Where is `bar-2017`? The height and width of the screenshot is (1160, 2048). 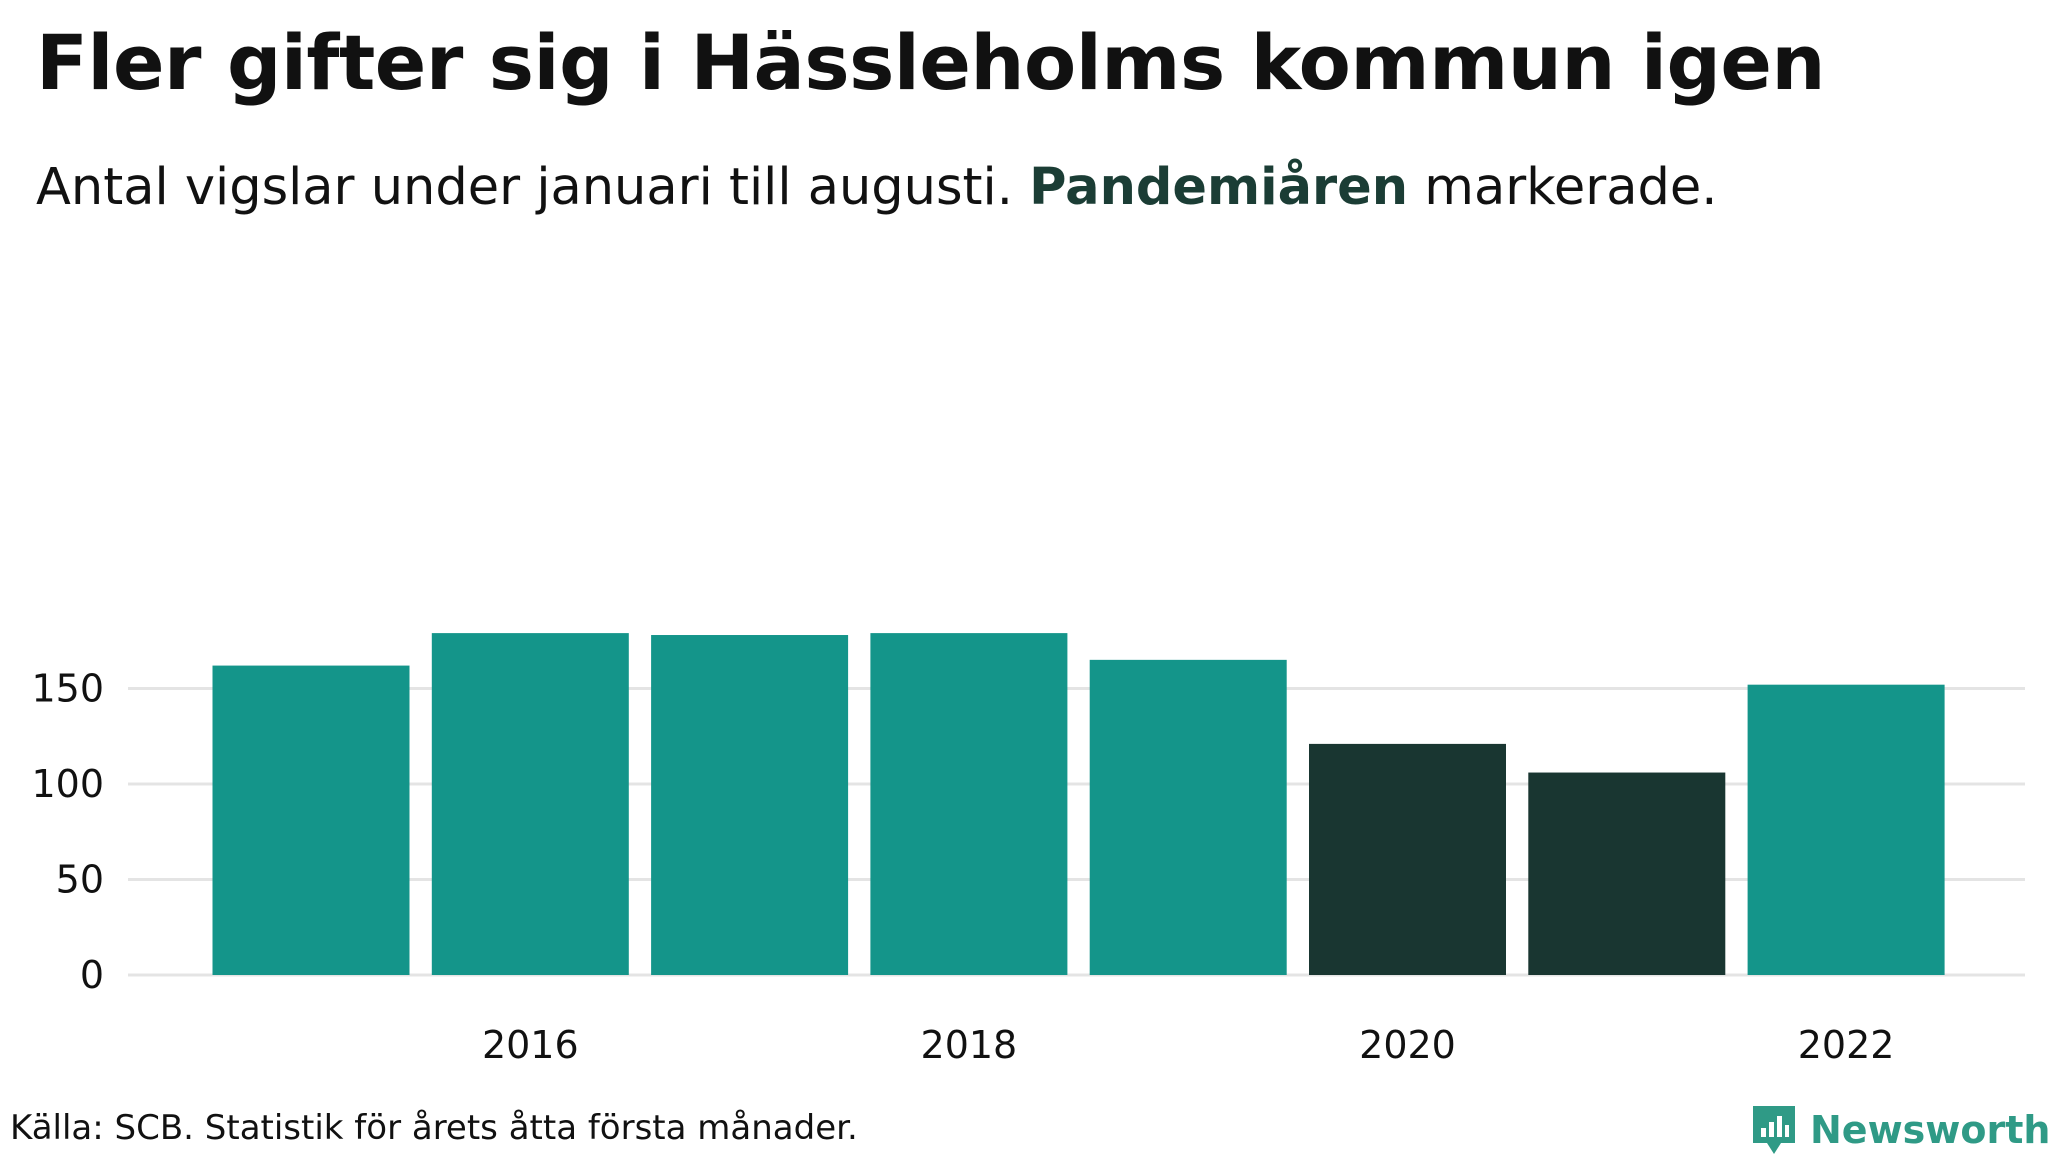 bar-2017 is located at coordinates (750, 805).